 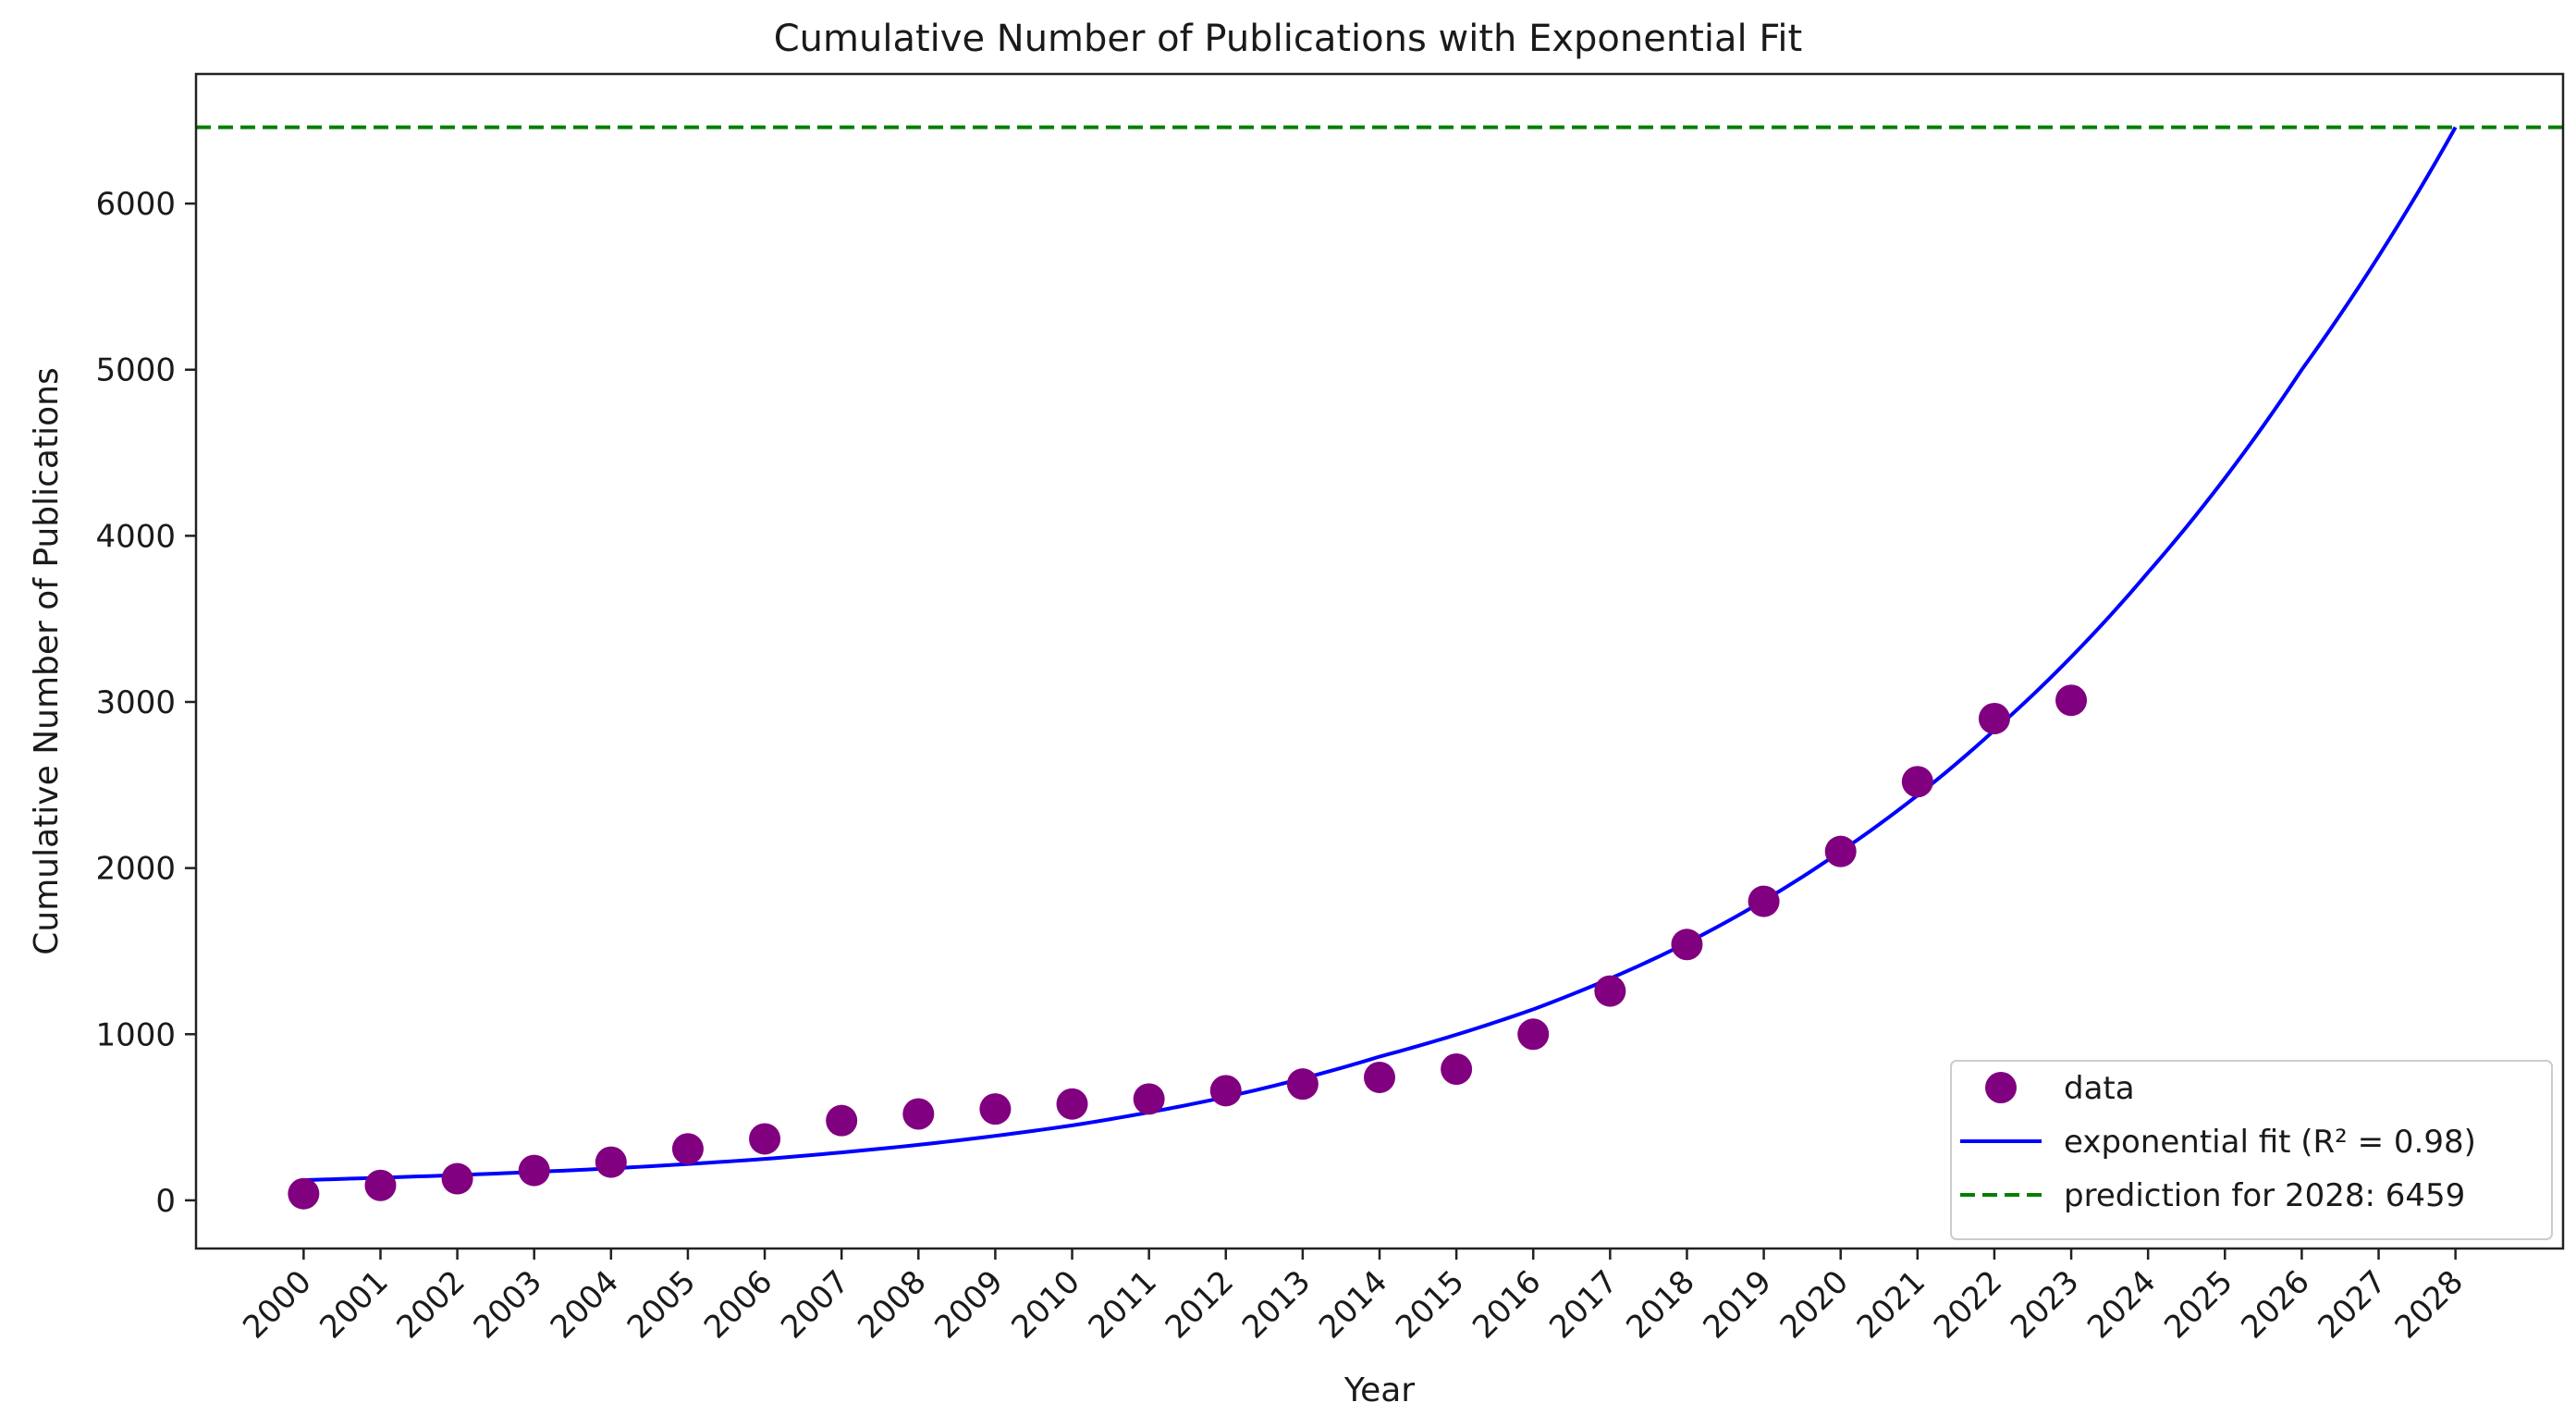 What do you see at coordinates (430, 1304) in the screenshot?
I see `x-tick-label: 2002` at bounding box center [430, 1304].